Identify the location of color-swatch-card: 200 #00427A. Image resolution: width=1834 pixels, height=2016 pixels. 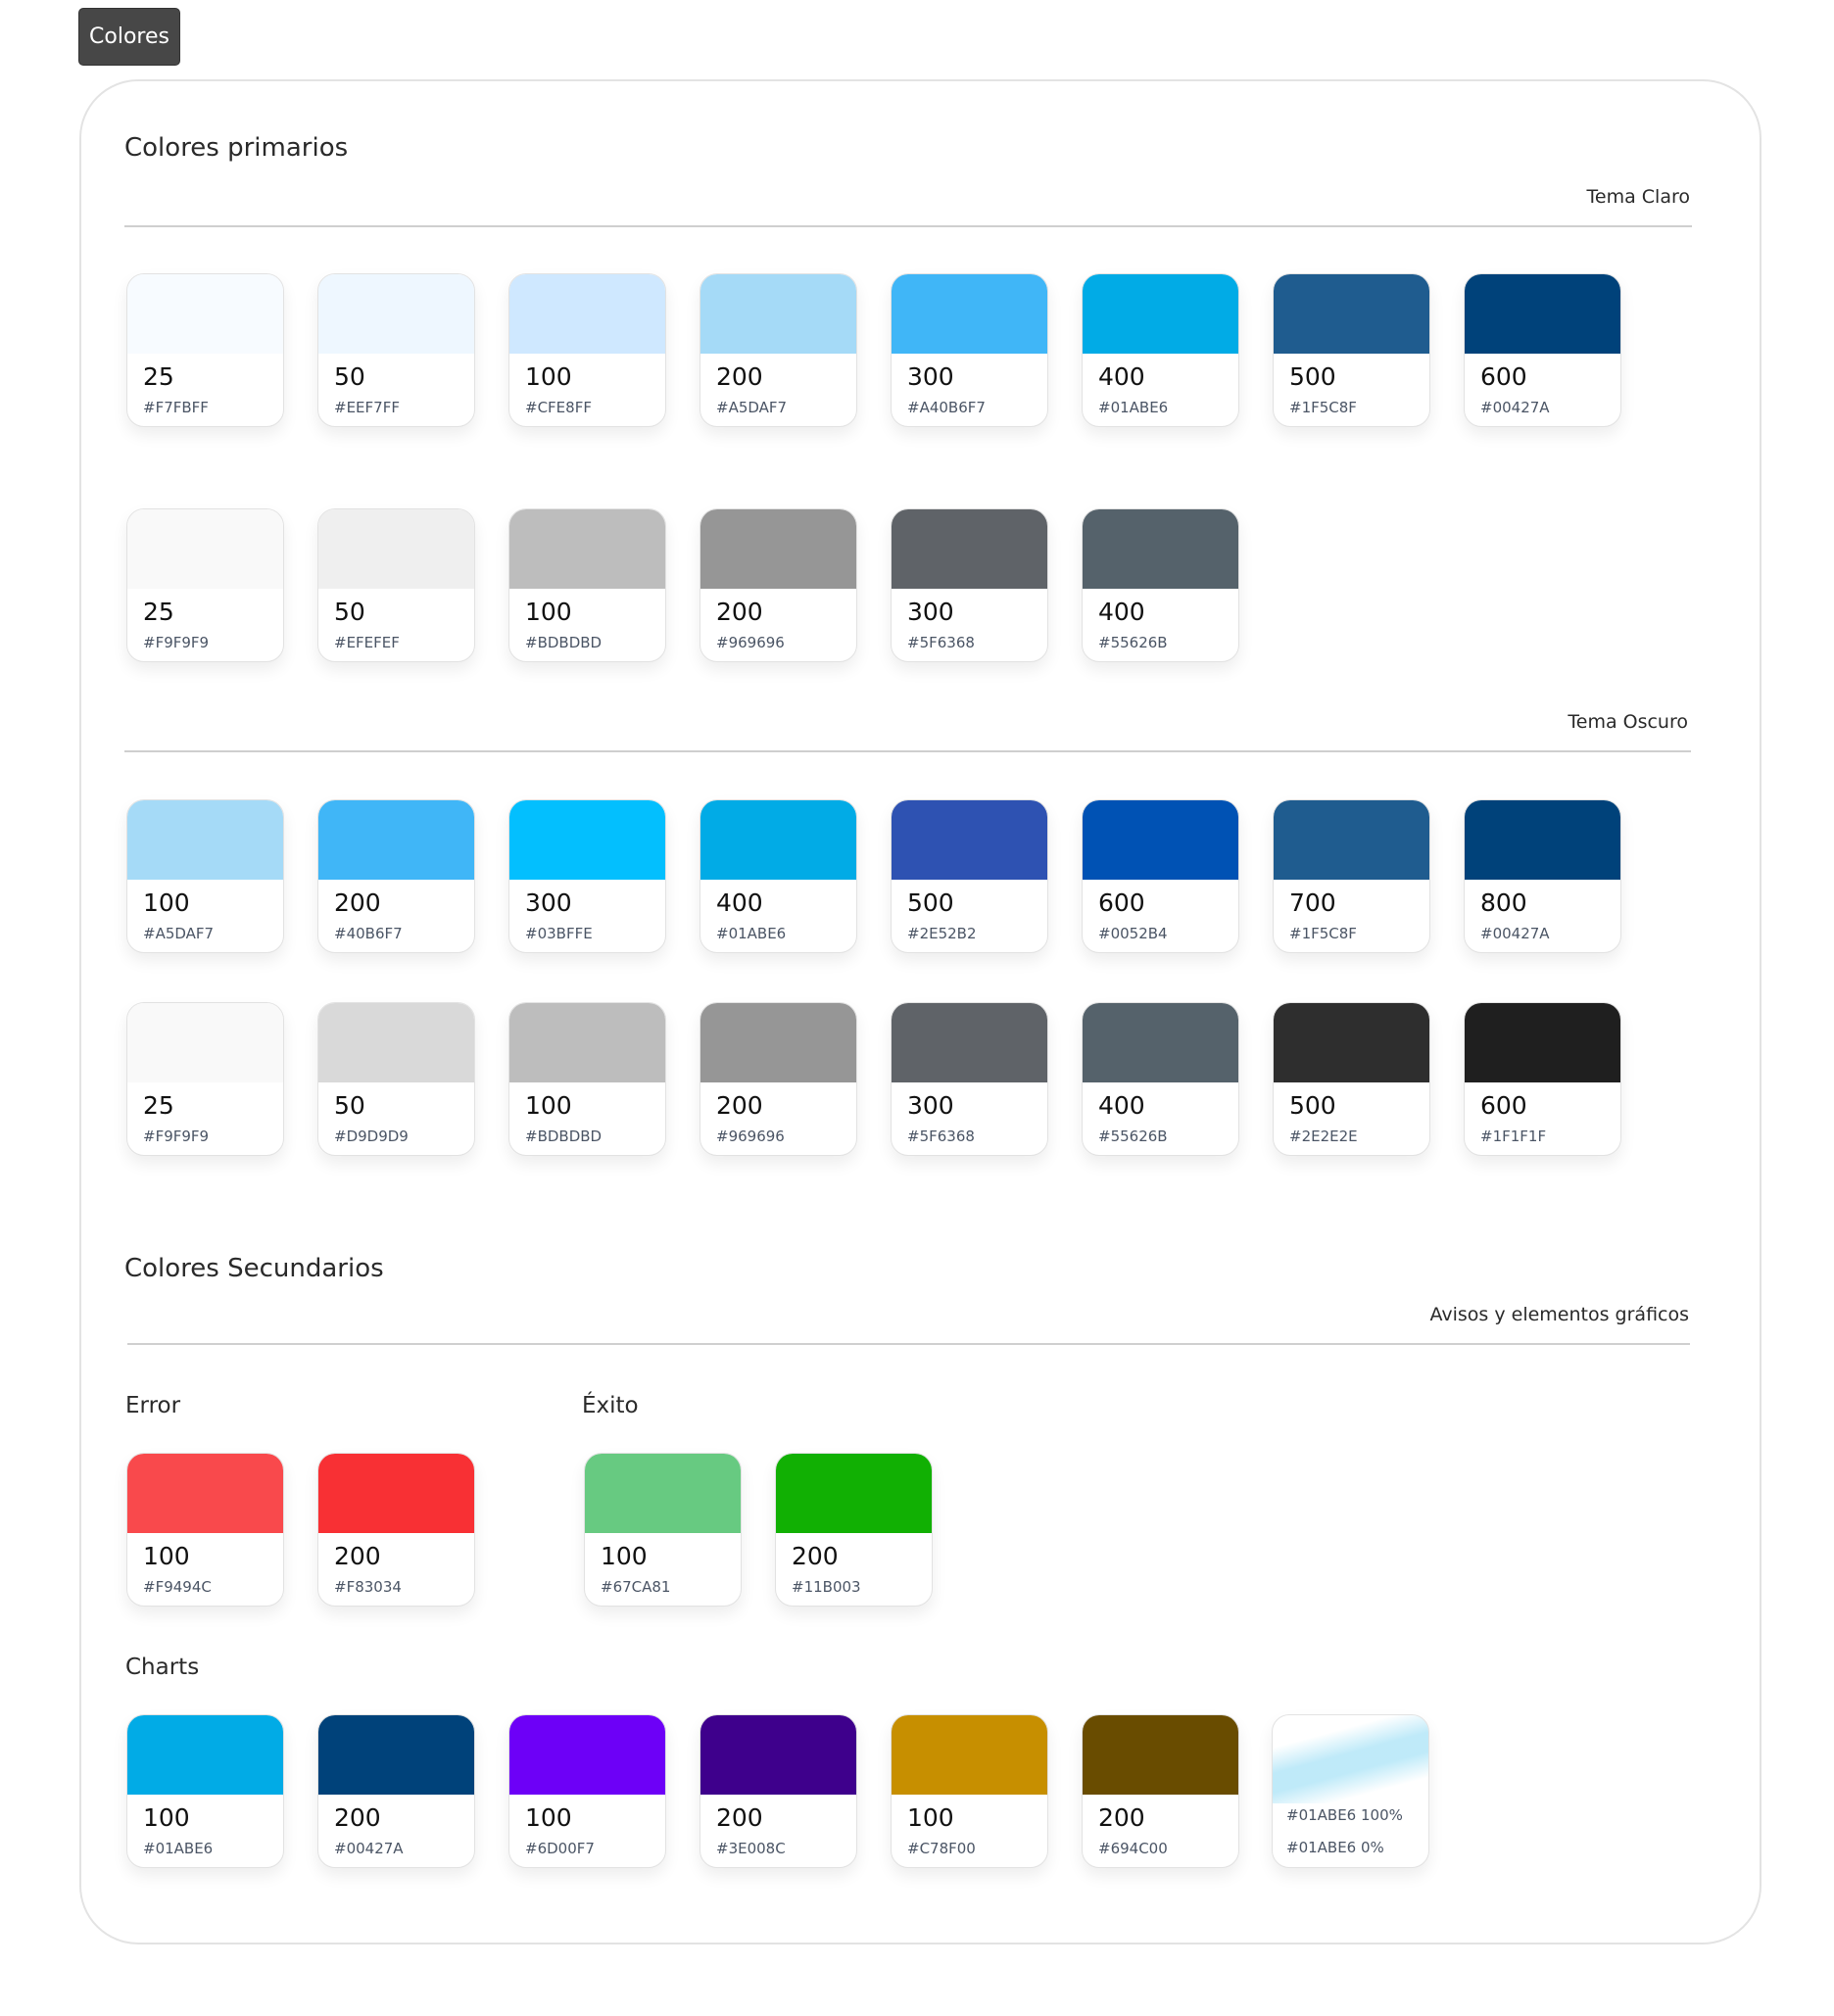
(396, 1791).